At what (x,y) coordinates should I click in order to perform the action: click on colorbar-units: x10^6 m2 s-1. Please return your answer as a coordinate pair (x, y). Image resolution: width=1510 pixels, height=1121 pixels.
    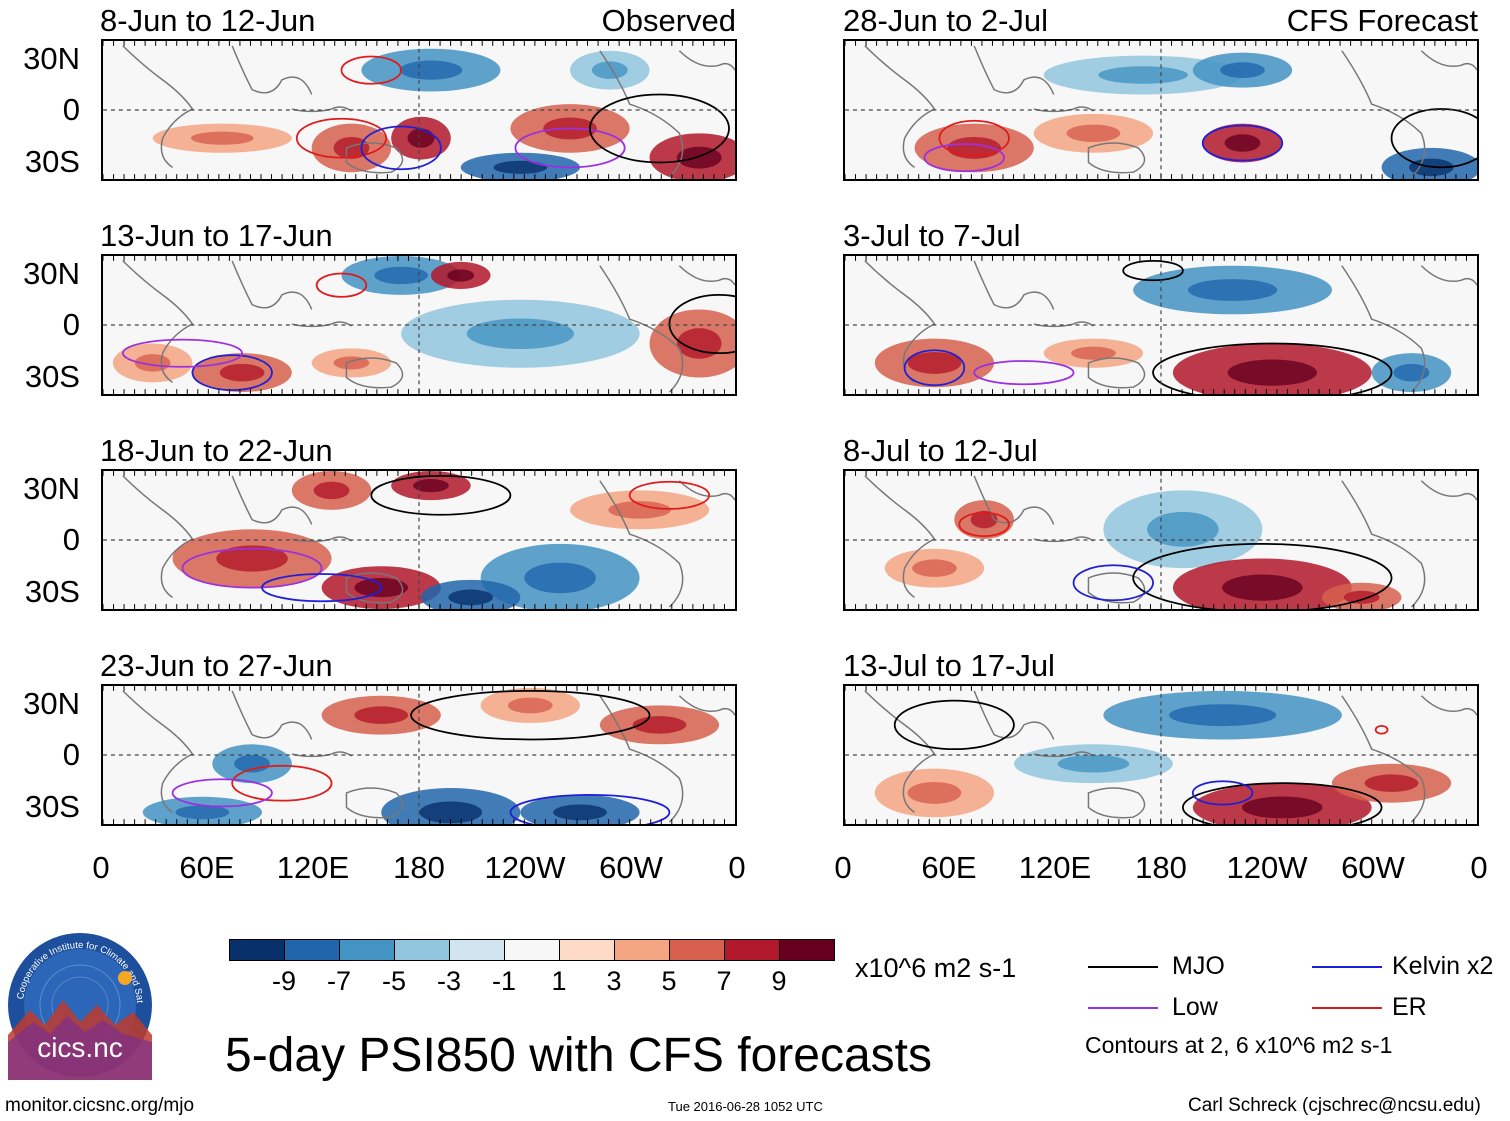
    Looking at the image, I should click on (936, 968).